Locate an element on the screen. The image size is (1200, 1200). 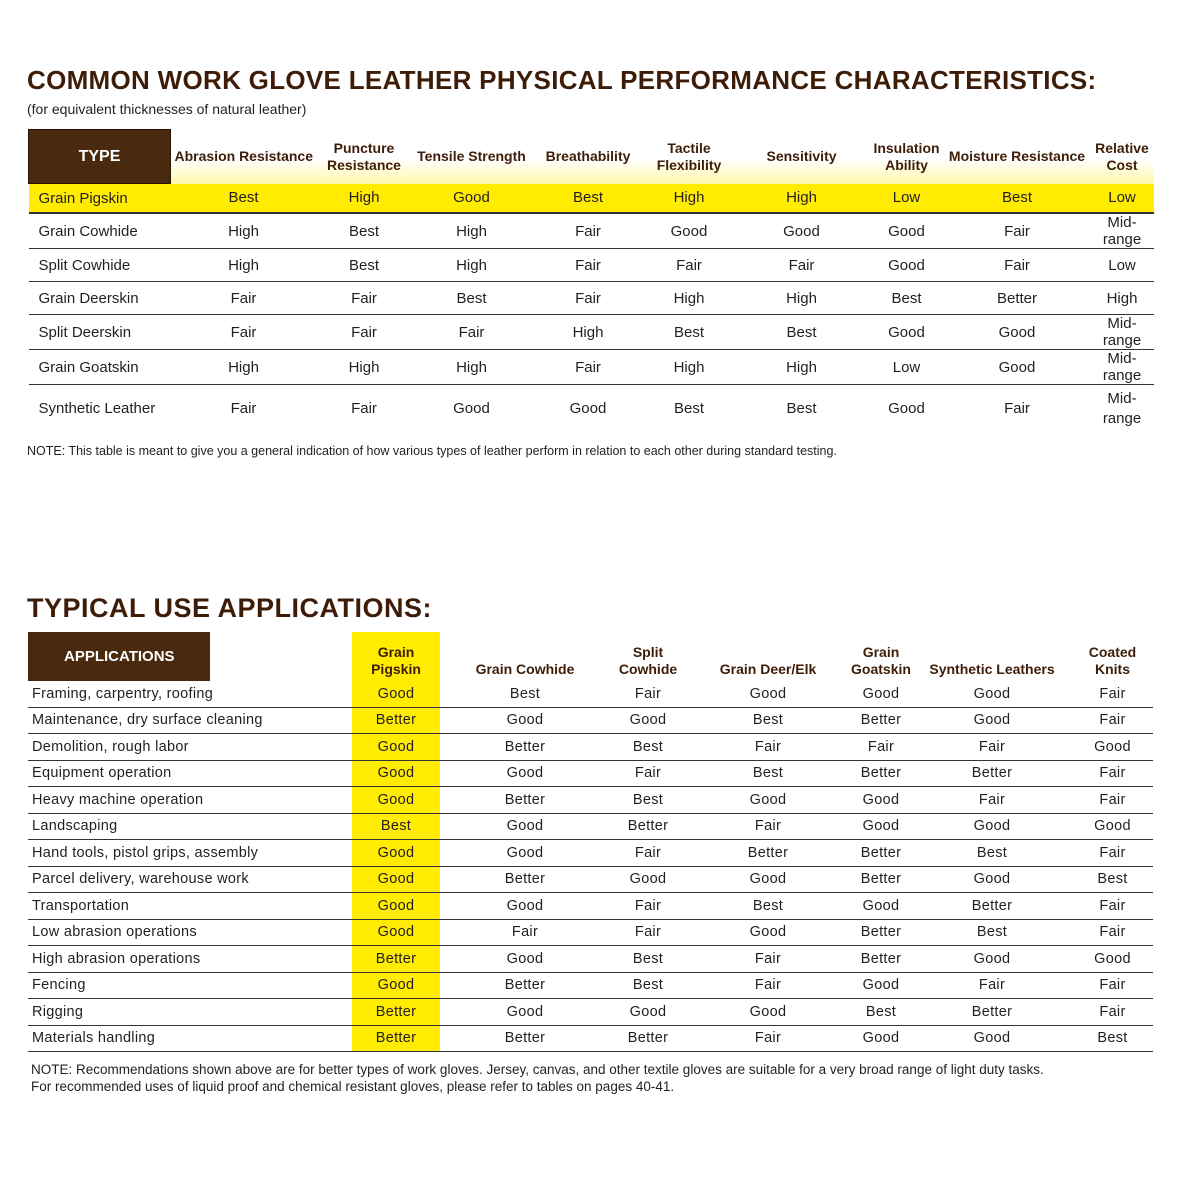
leather-type-cell: Split Cowhide is located at coordinates (99, 265).